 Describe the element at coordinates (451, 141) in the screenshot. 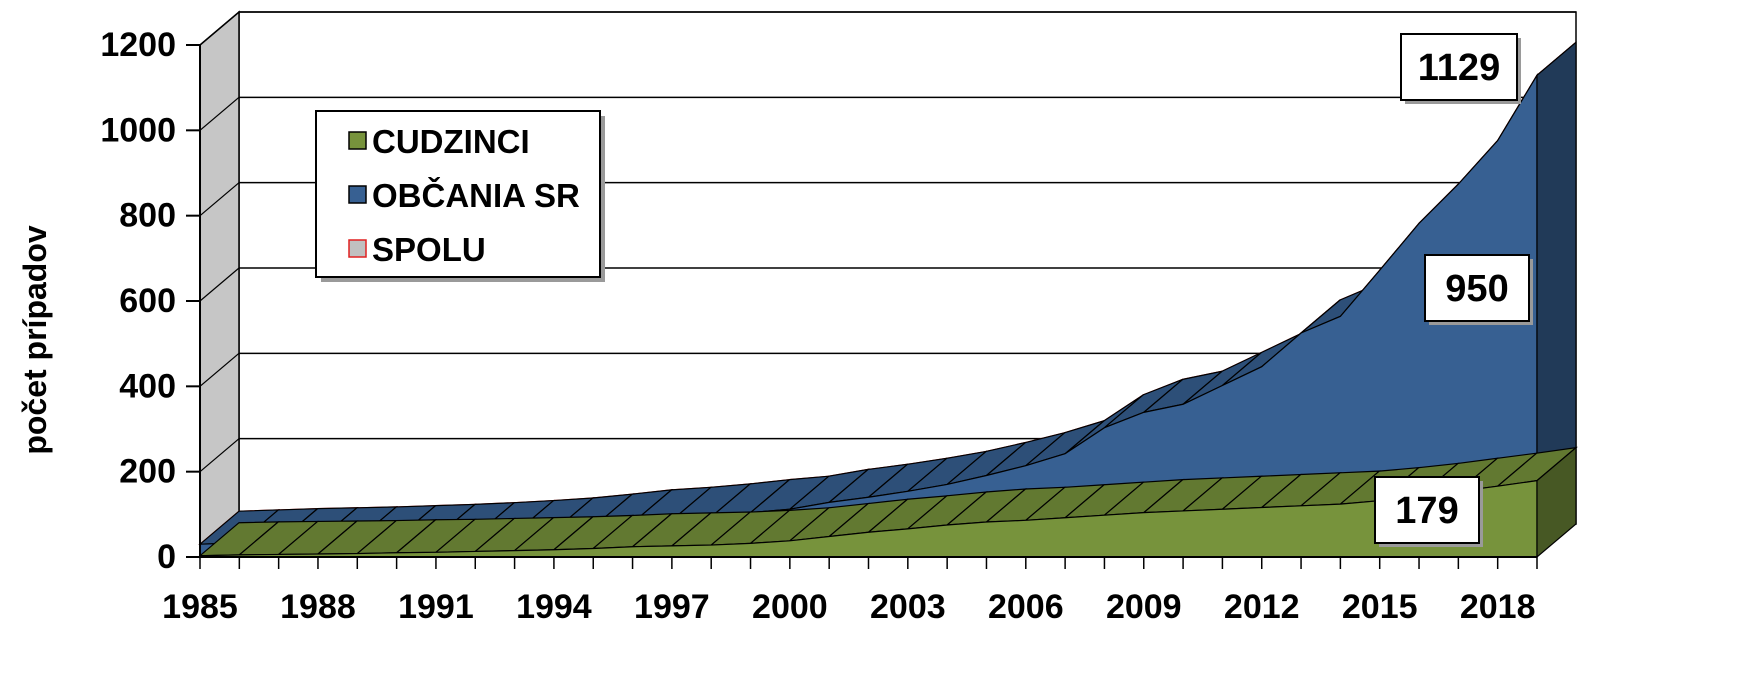

I see `legend-label: CUDZINCI` at that location.